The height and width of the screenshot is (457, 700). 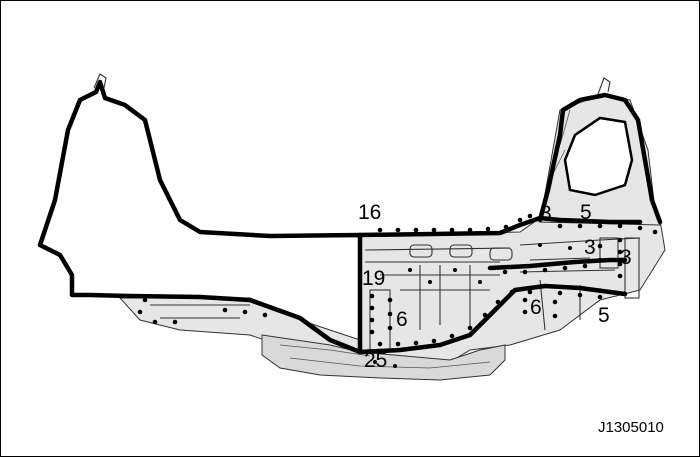 What do you see at coordinates (373, 278) in the screenshot?
I see `callout-19: 19` at bounding box center [373, 278].